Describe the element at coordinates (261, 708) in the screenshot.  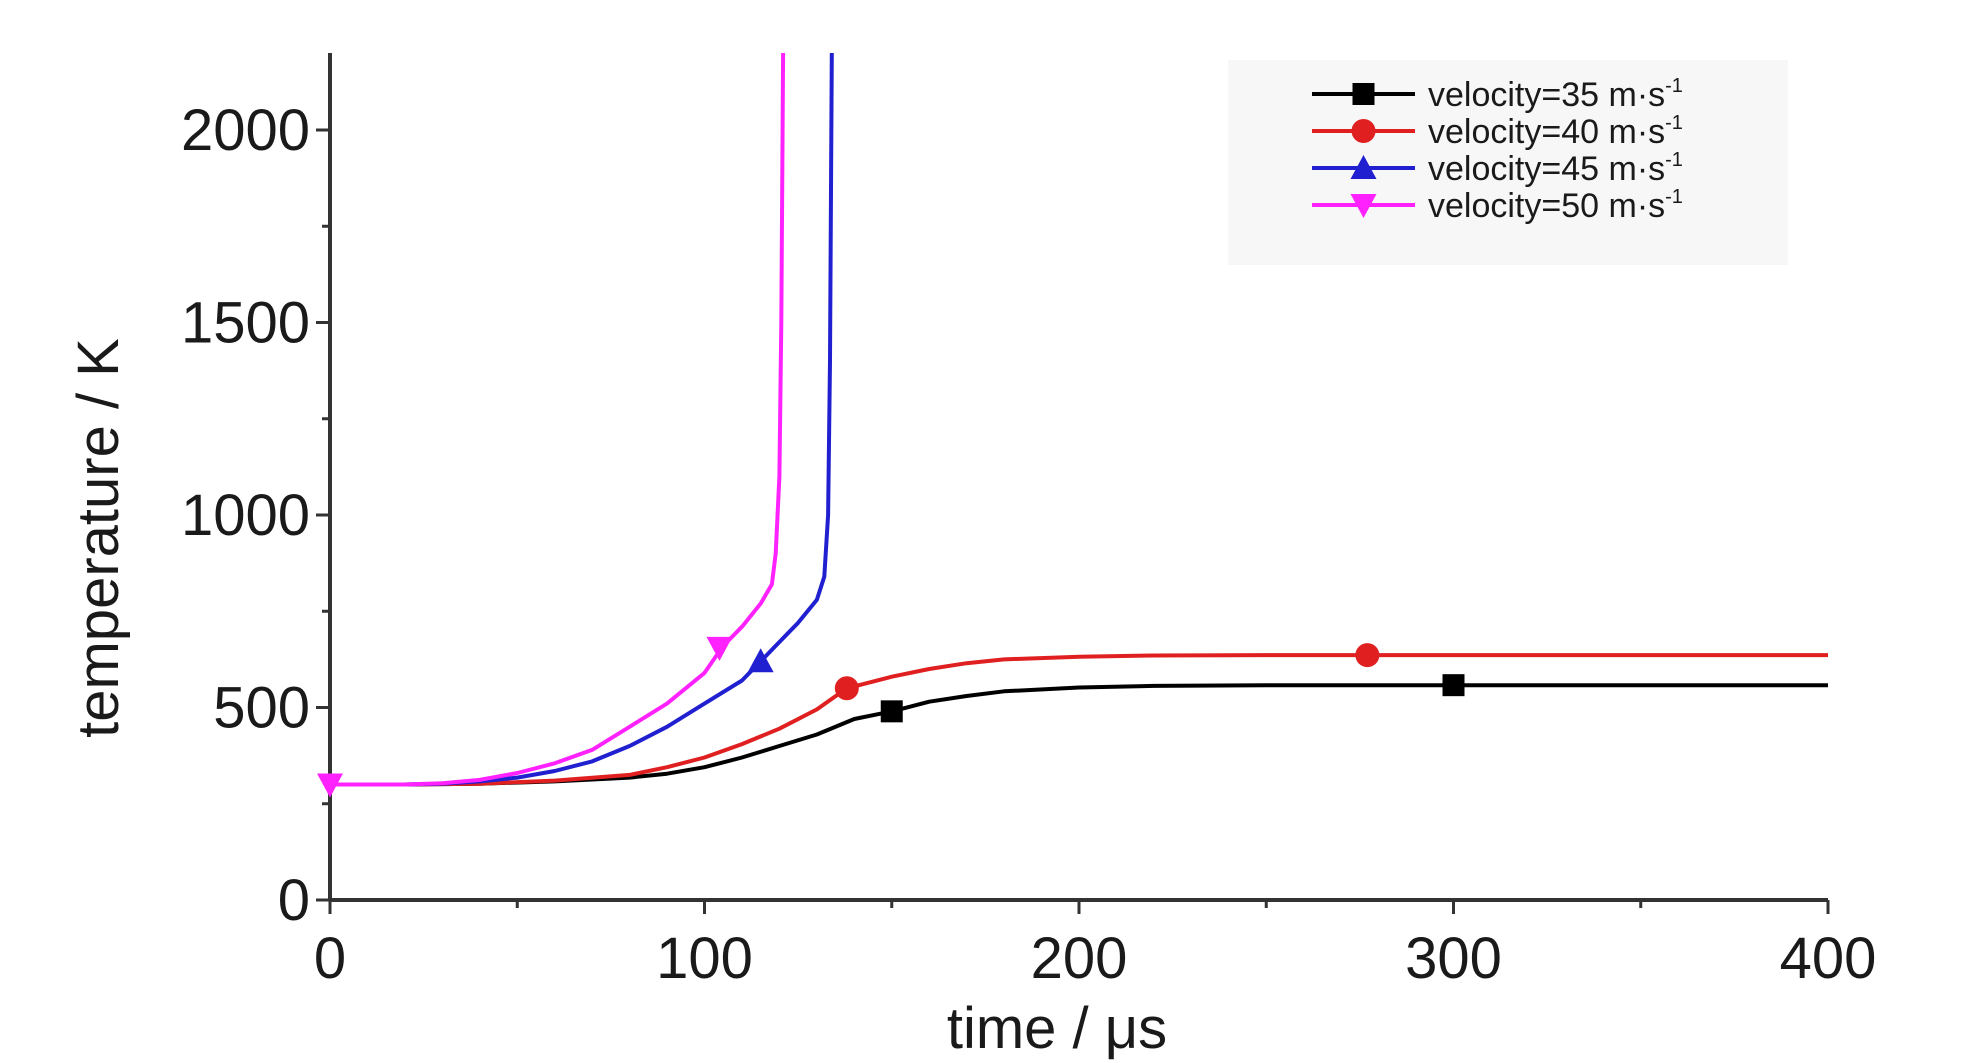
I see `y-tick-label: 500` at that location.